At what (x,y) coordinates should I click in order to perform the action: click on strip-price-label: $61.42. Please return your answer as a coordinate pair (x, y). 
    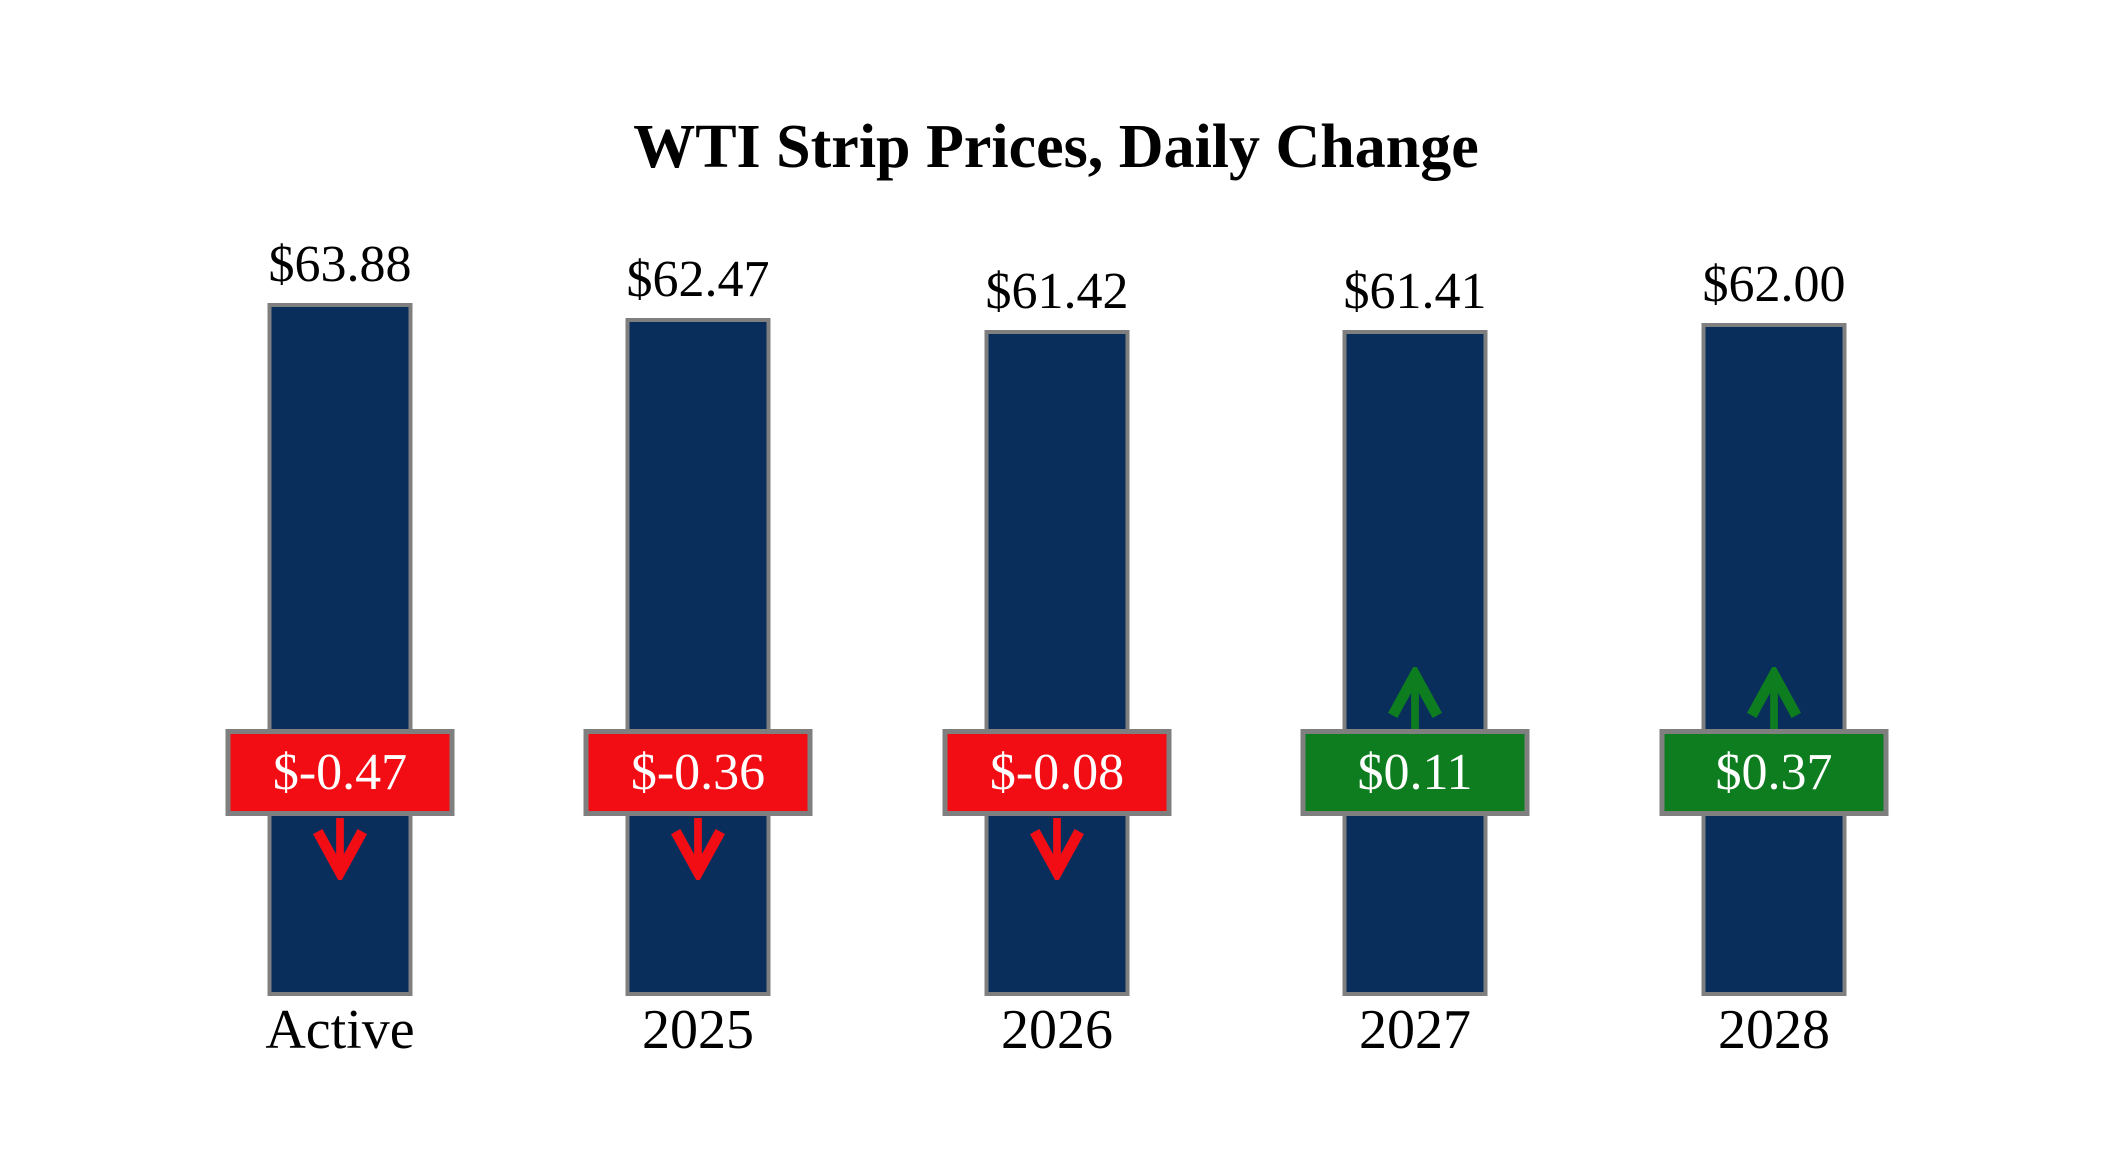
    Looking at the image, I should click on (1057, 291).